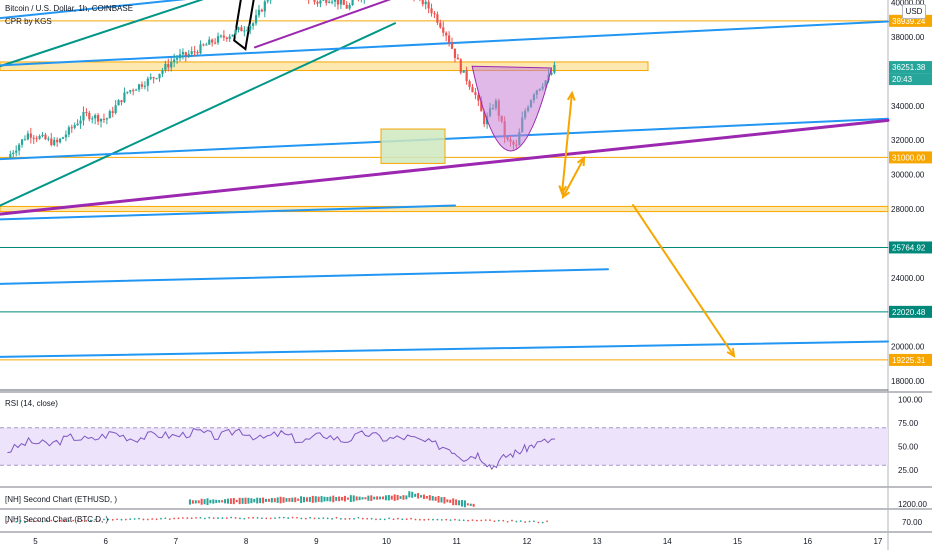 This screenshot has height=550, width=932. Describe the element at coordinates (198, 114) in the screenshot. I see `trendline-teal-lower` at that location.